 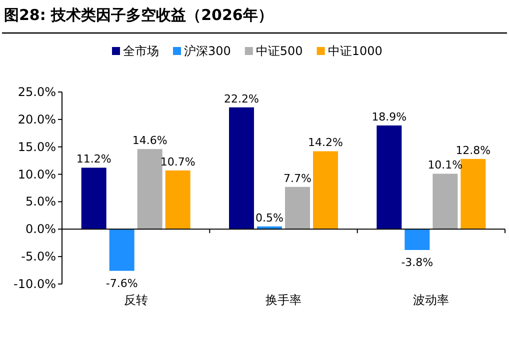 I want to click on data-label: 7.7%, so click(x=298, y=178).